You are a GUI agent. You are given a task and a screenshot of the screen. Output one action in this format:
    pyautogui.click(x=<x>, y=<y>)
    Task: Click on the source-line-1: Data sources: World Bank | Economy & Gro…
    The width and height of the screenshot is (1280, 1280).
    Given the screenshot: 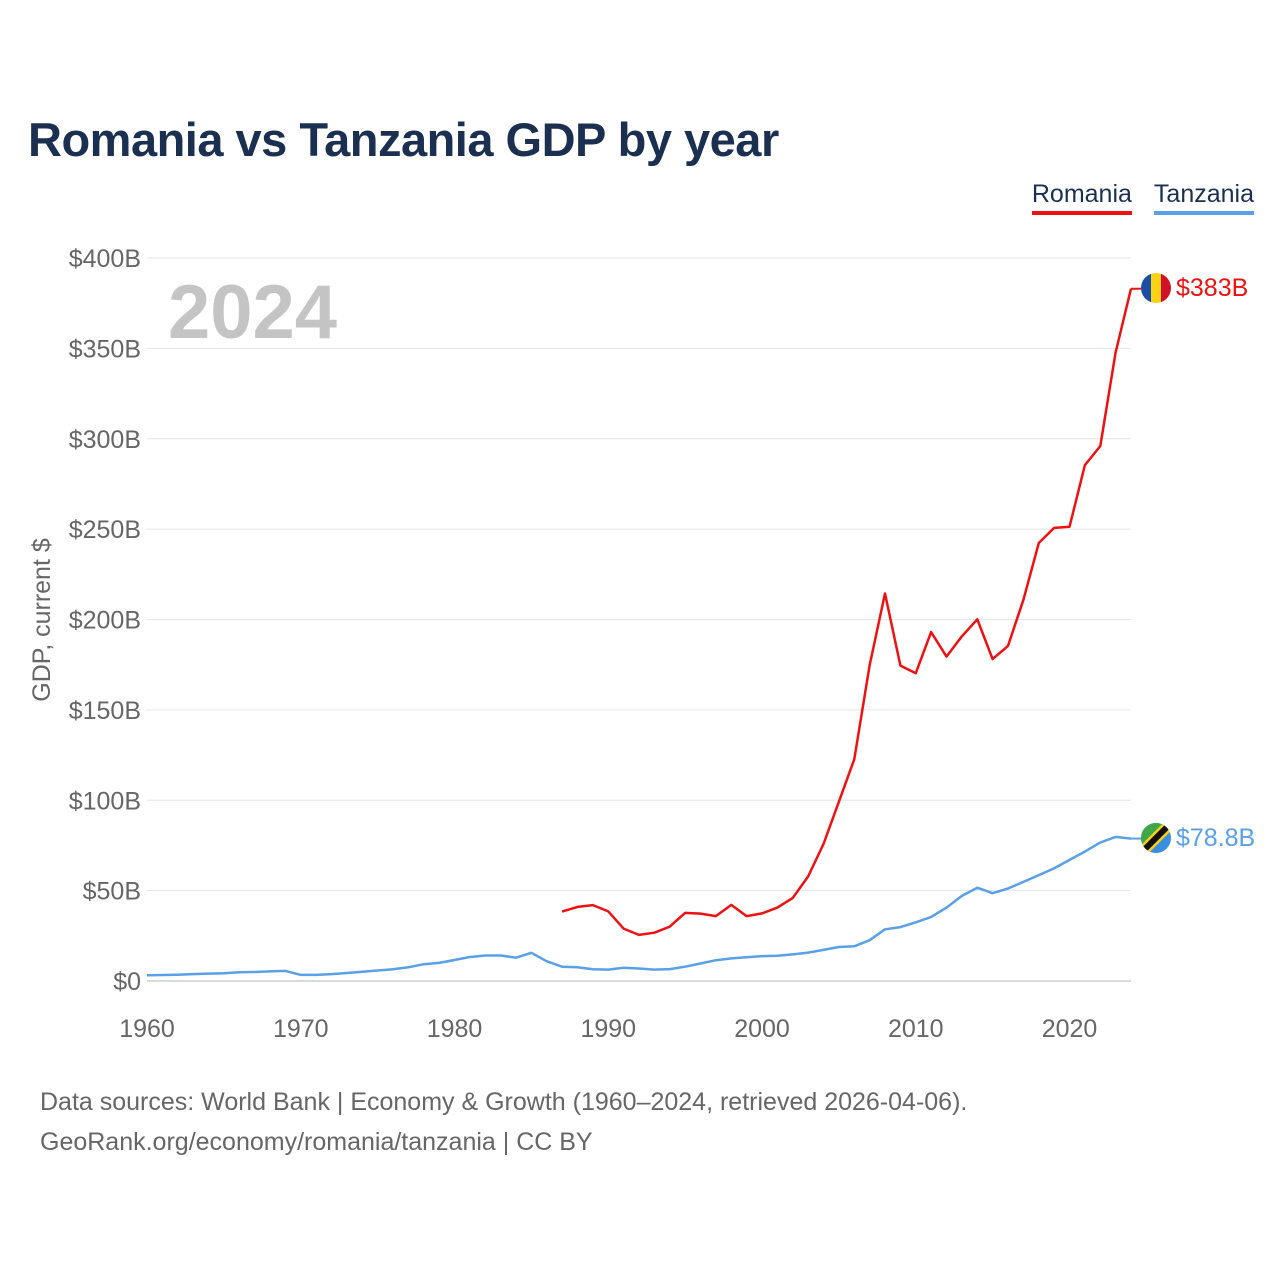 What is the action you would take?
    pyautogui.click(x=504, y=1102)
    